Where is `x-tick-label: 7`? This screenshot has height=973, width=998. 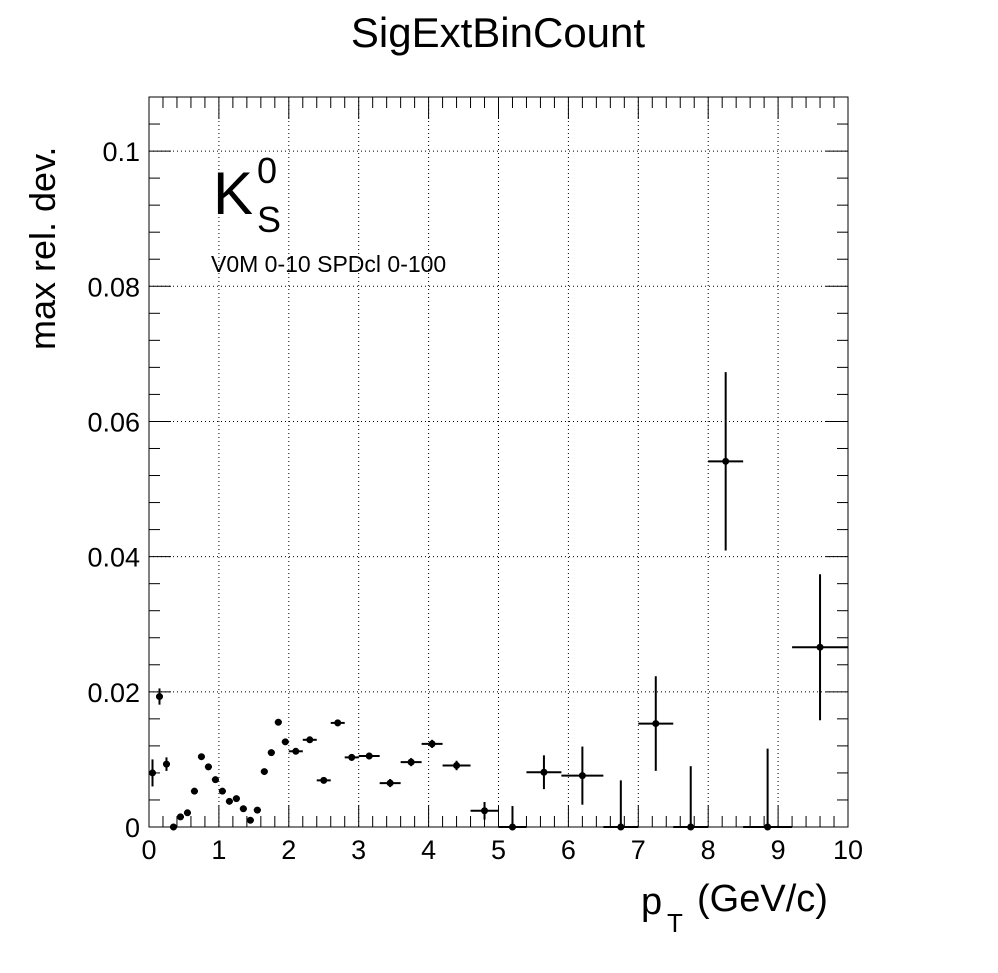
x-tick-label: 7 is located at coordinates (638, 850).